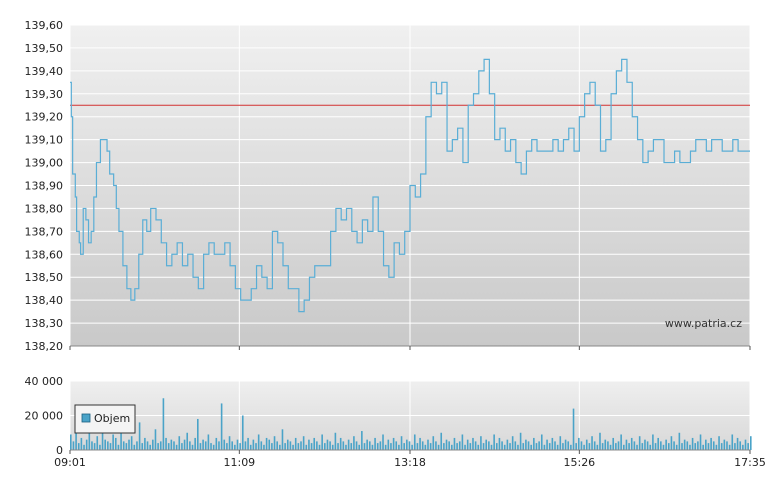 This screenshot has width=780, height=490. Describe the element at coordinates (44, 416) in the screenshot. I see `volume-y-axis: 40 000 20 000 0` at that location.